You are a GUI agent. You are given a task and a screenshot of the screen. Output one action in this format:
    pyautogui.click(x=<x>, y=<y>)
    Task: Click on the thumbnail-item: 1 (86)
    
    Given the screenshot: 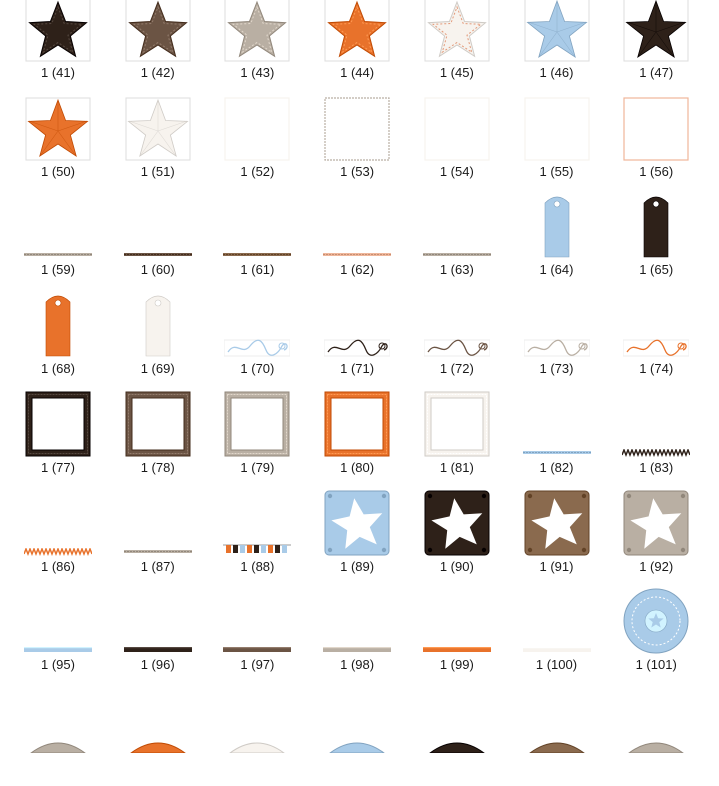 What is the action you would take?
    pyautogui.click(x=58, y=539)
    